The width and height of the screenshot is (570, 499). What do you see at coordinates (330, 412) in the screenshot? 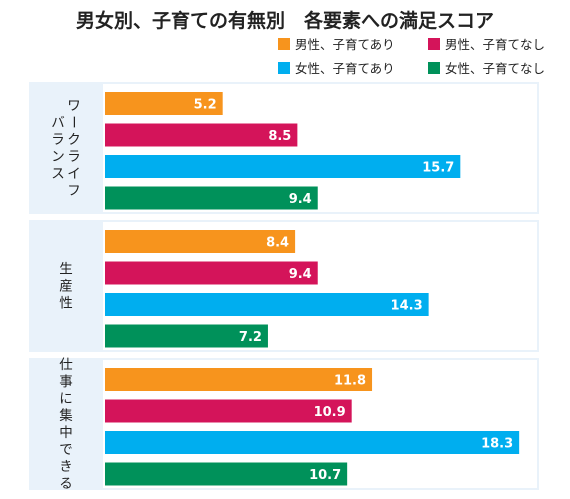
I see `bar-value-label: 10.9` at bounding box center [330, 412].